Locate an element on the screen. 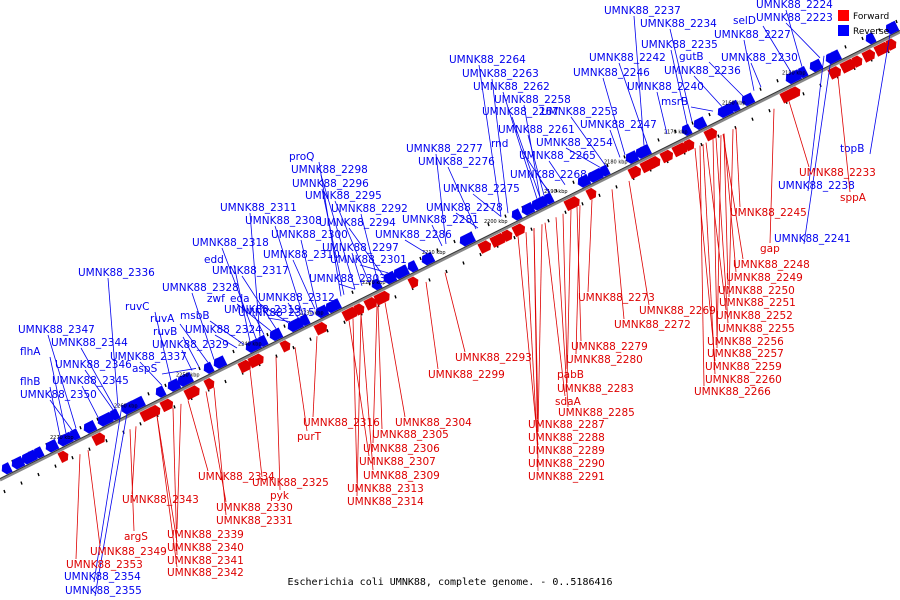 This screenshot has height=600, width=900. forward-gene-label: UMNK88_2342 is located at coordinates (205, 573).